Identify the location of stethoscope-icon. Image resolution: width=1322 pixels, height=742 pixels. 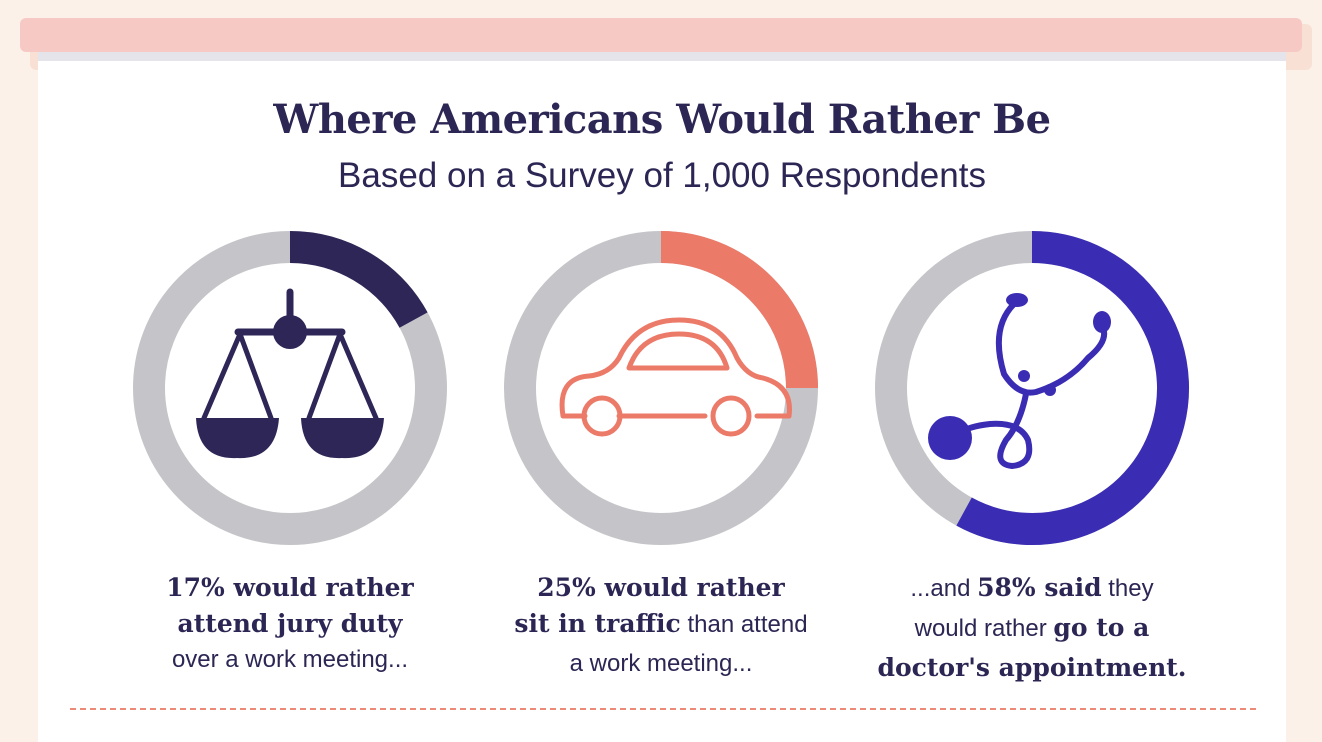
(1019, 381).